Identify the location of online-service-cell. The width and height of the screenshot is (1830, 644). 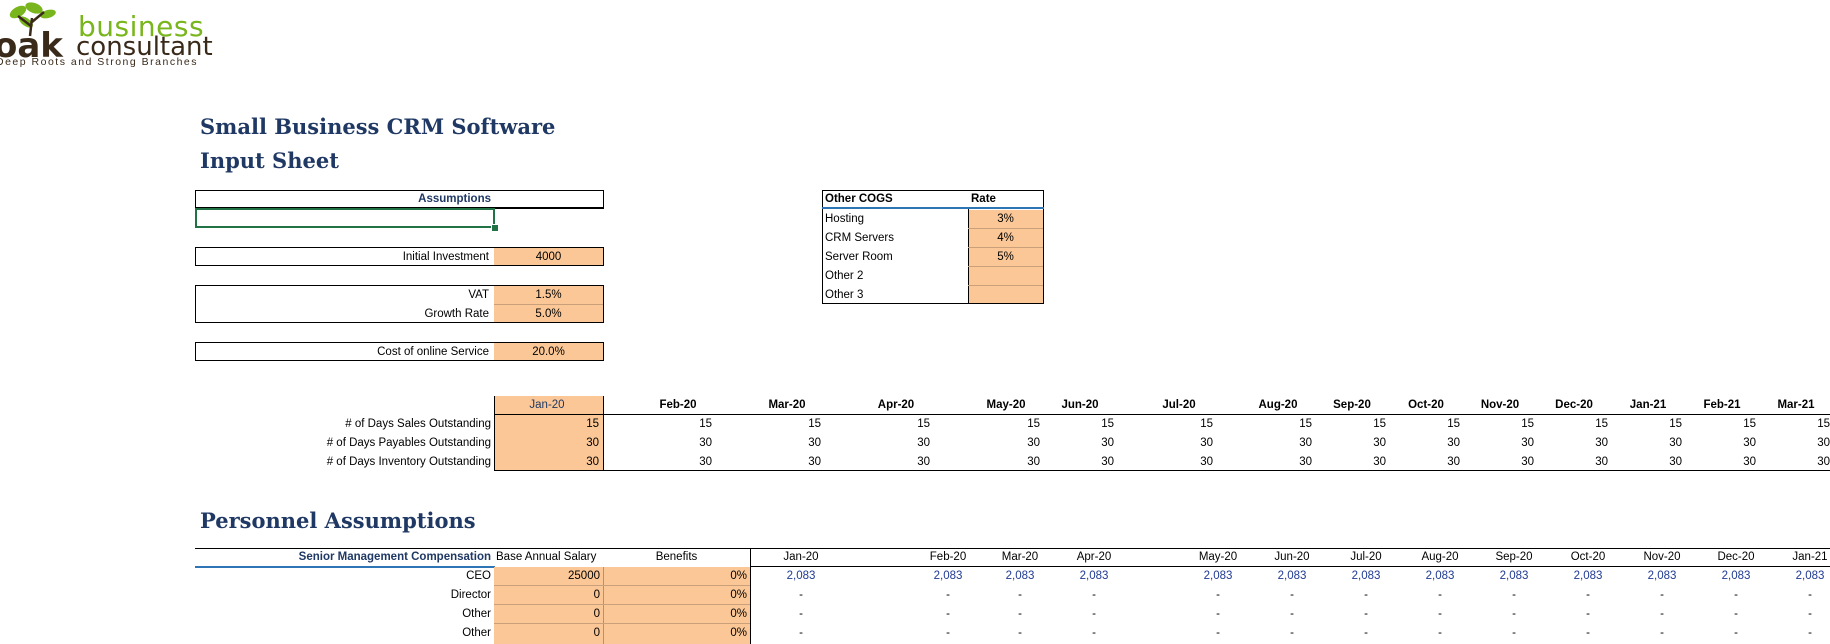
(548, 351).